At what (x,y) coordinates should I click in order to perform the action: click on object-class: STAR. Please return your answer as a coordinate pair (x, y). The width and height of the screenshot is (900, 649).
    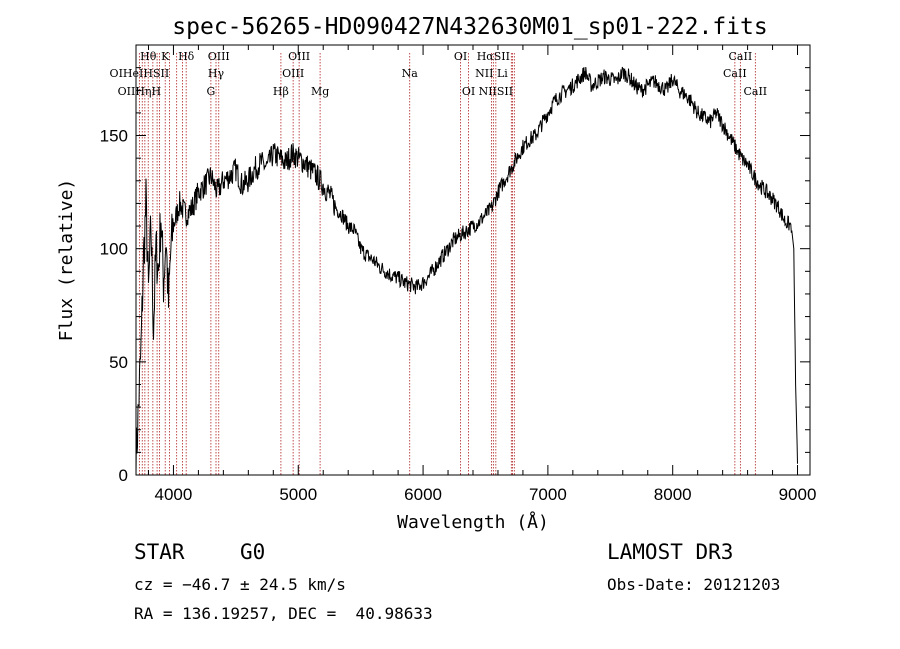
    Looking at the image, I should click on (159, 552).